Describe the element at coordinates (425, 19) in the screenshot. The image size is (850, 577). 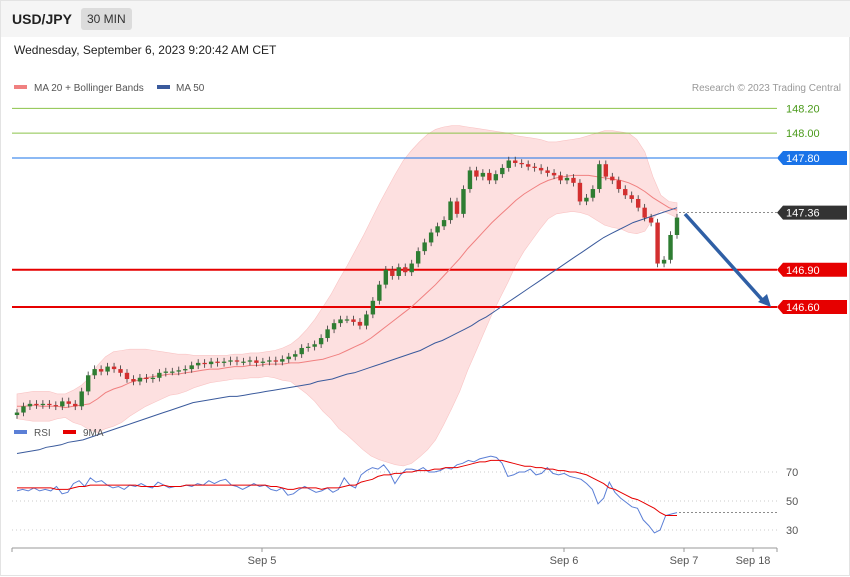
I see `header-bar: USD/JPY 30 MIN` at that location.